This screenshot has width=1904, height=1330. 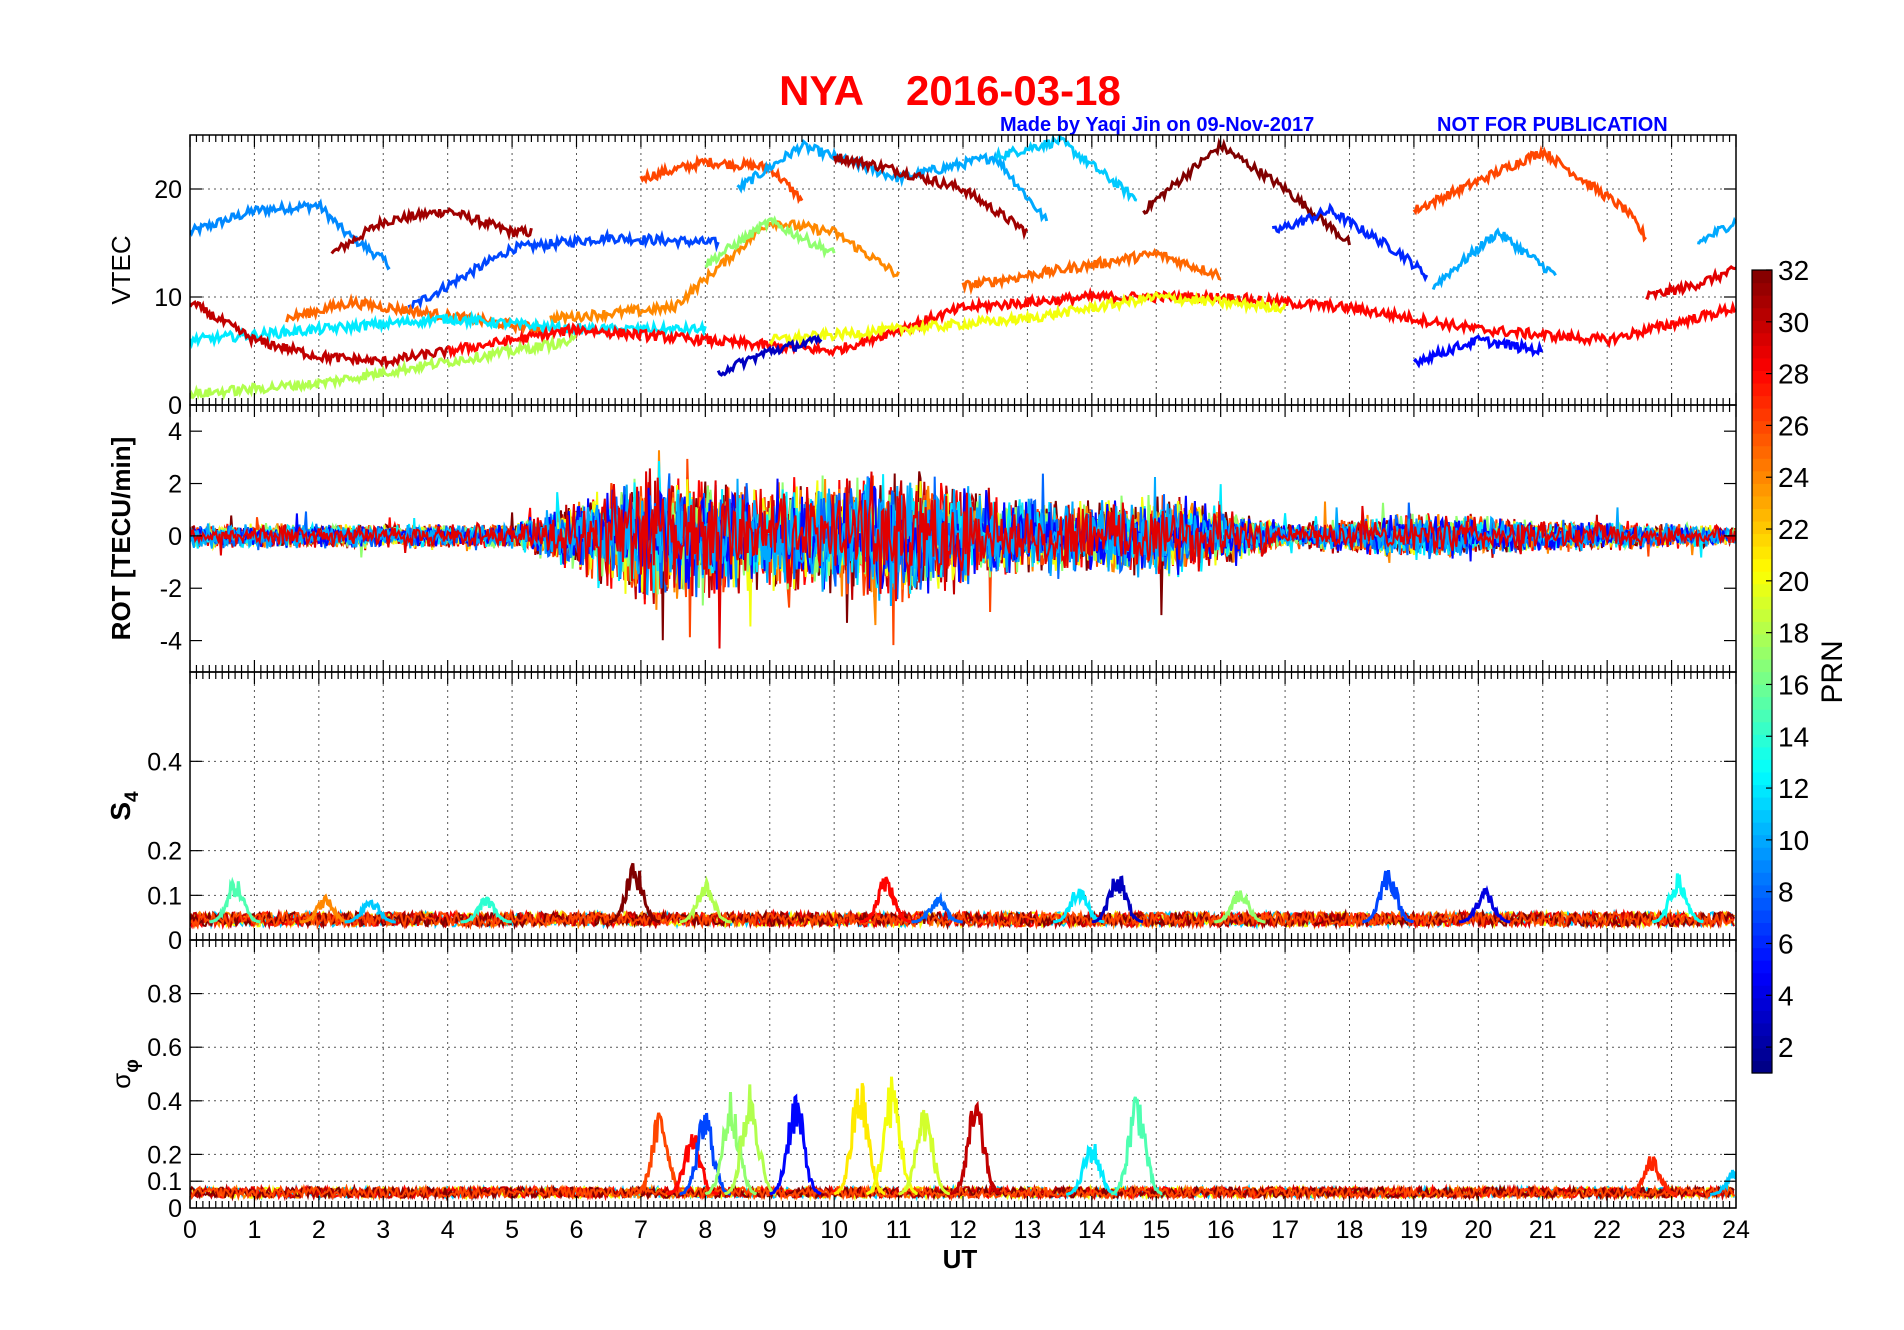 I want to click on x-tick-label: 19, so click(x=1414, y=1230).